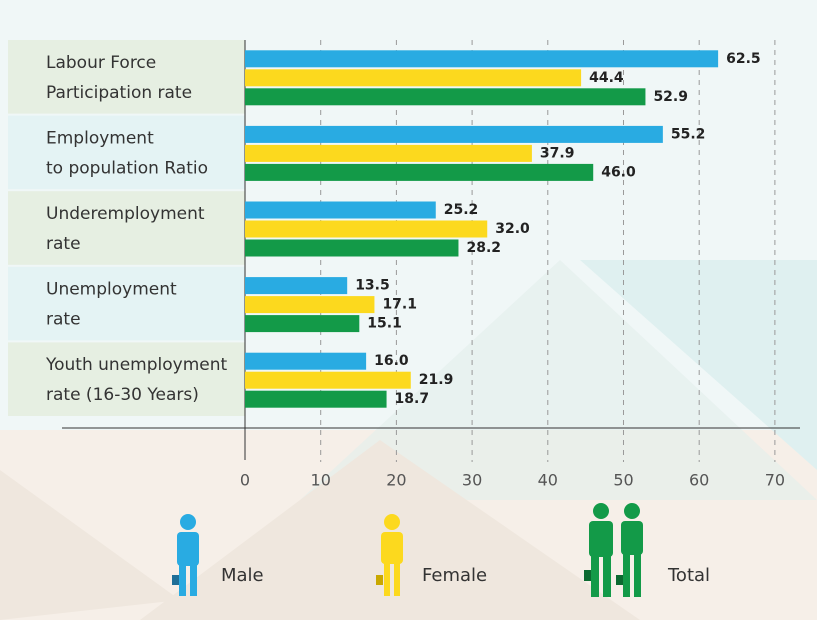  I want to click on x-tick-label: 50, so click(623, 480).